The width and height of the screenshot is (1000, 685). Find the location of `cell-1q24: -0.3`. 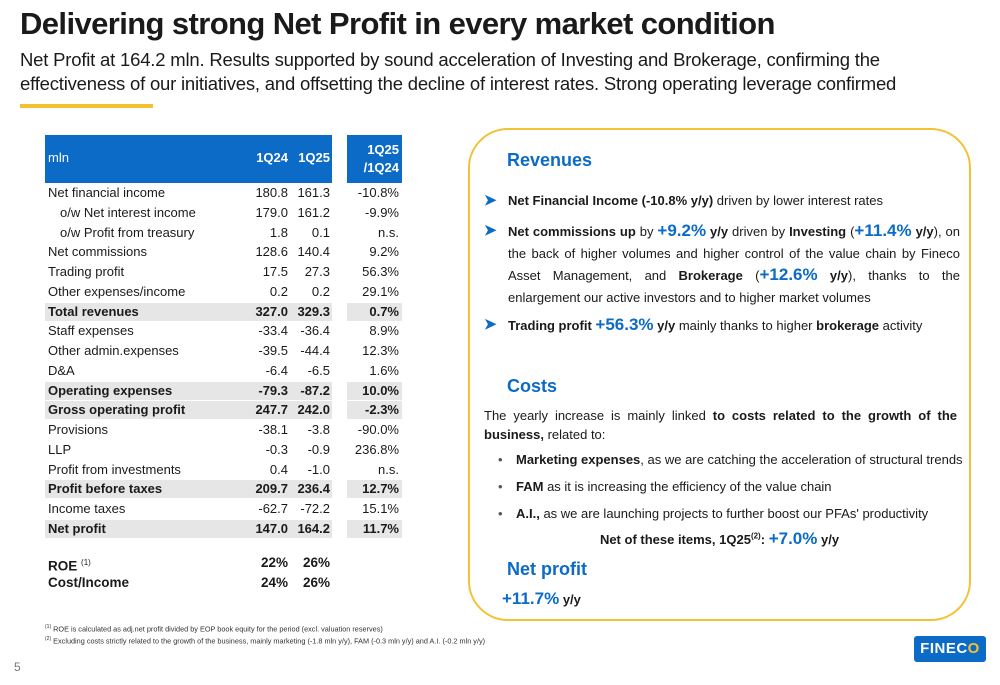

cell-1q24: -0.3 is located at coordinates (276, 449).